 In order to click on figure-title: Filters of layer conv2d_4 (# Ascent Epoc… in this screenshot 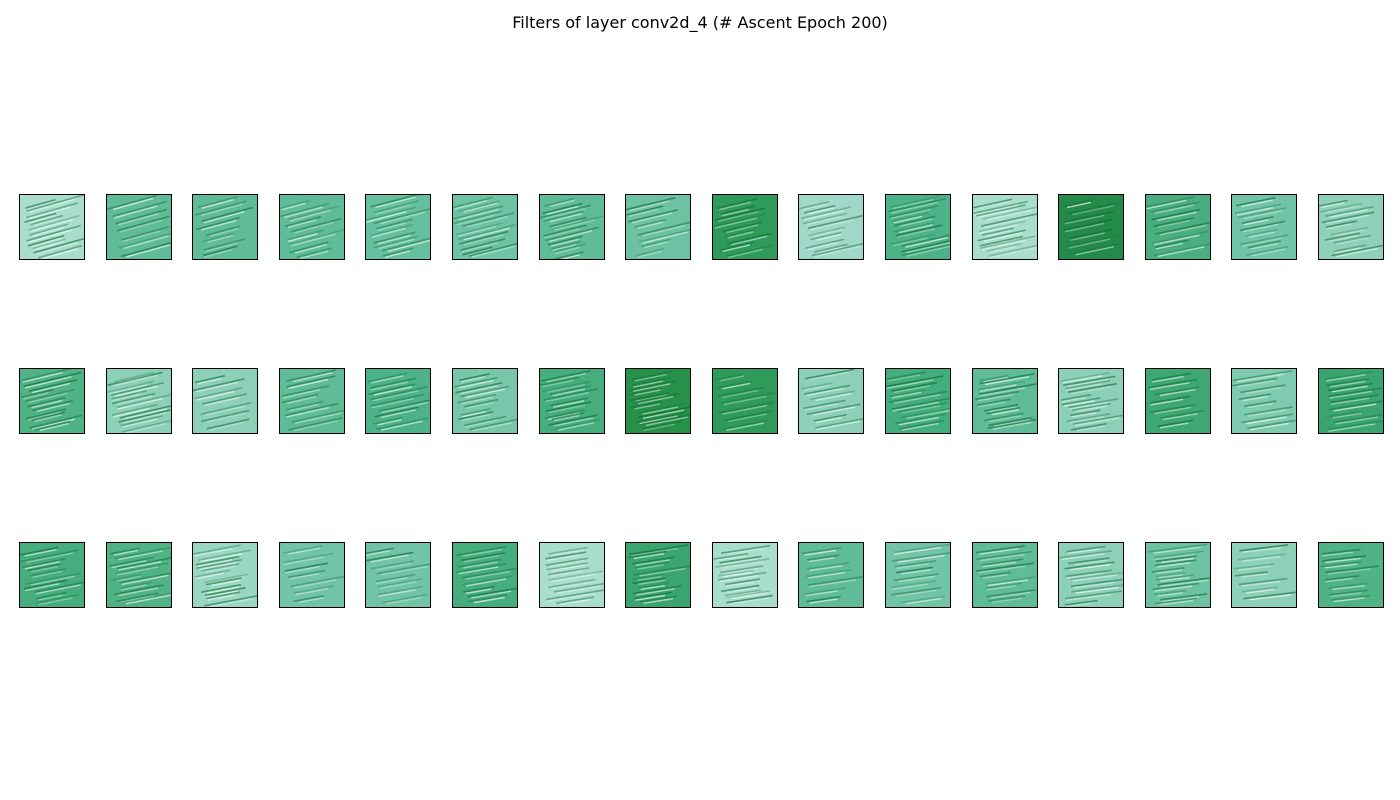, I will do `click(700, 22)`.